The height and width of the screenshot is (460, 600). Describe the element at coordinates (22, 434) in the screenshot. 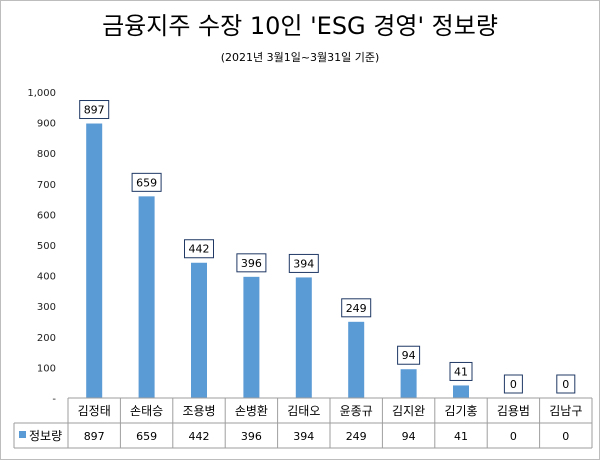

I see `legend-swatch` at that location.